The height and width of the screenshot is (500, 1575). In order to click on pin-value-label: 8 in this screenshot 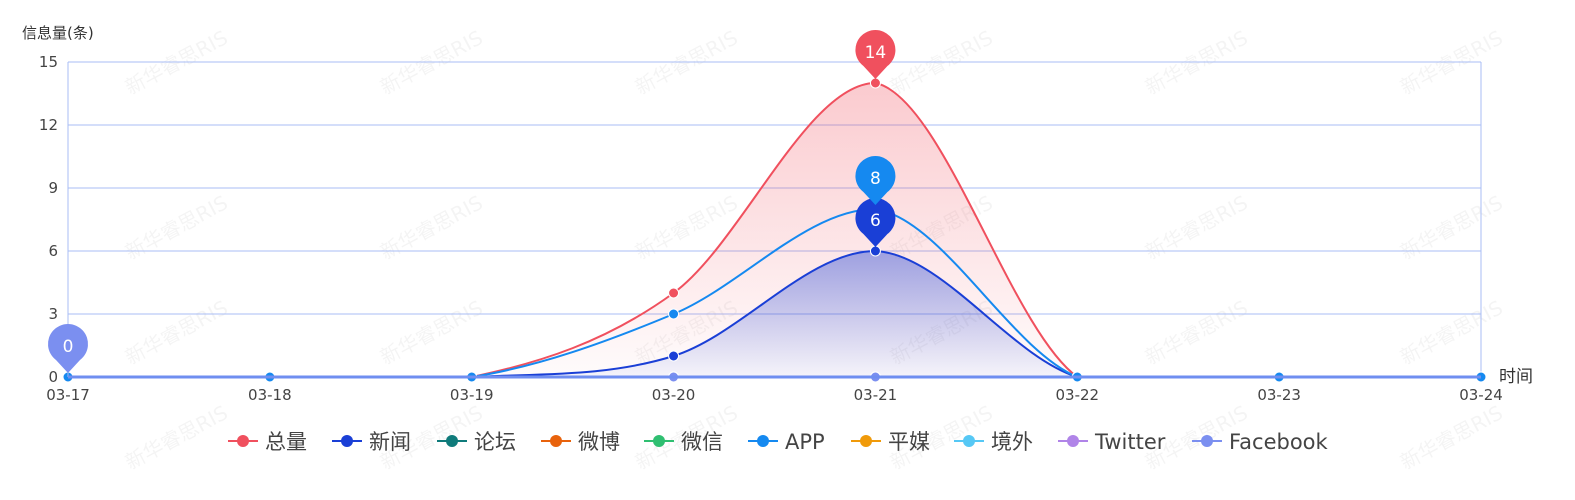, I will do `click(875, 179)`.